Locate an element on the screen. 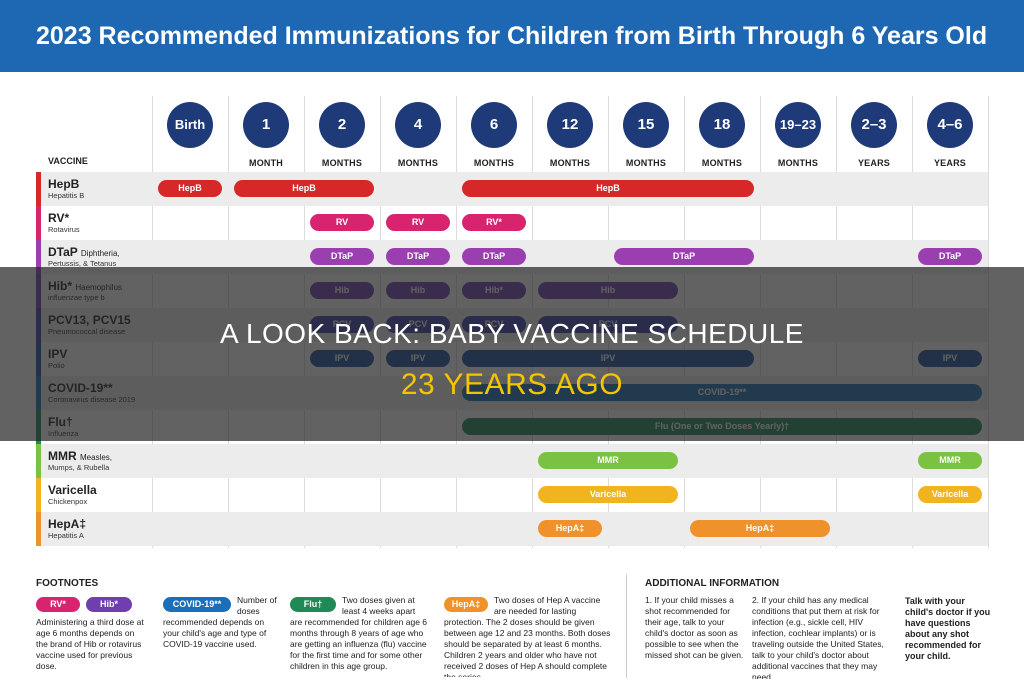 The image size is (1024, 680). vaccine-name-text: HepB is located at coordinates (64, 184).